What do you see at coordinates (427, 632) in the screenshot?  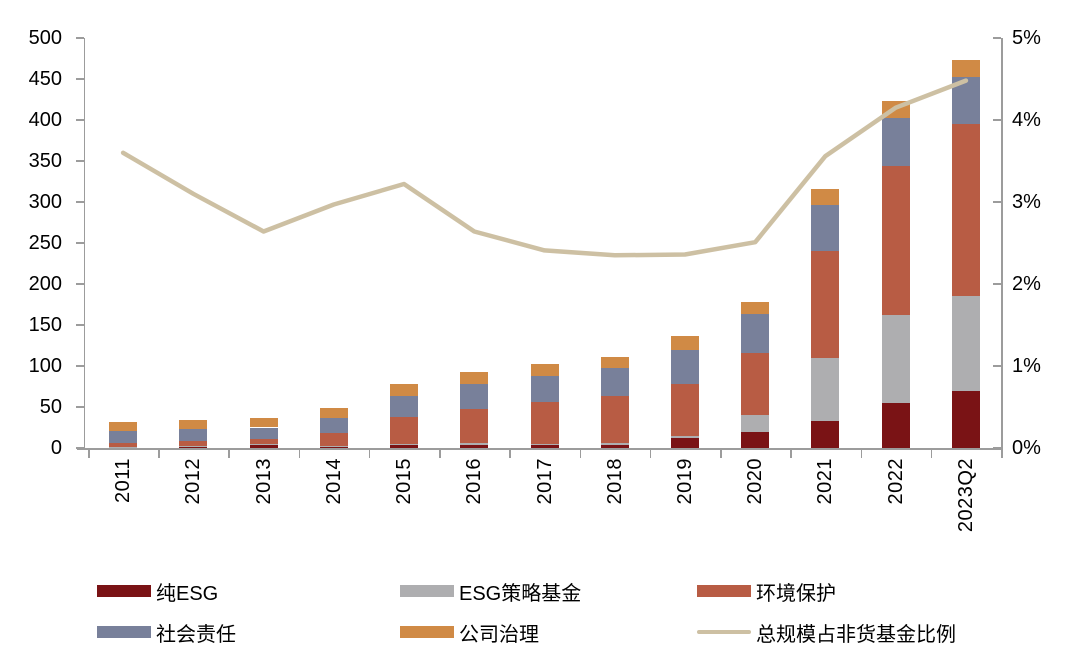 I see `legend-swatch-corporate-governance` at bounding box center [427, 632].